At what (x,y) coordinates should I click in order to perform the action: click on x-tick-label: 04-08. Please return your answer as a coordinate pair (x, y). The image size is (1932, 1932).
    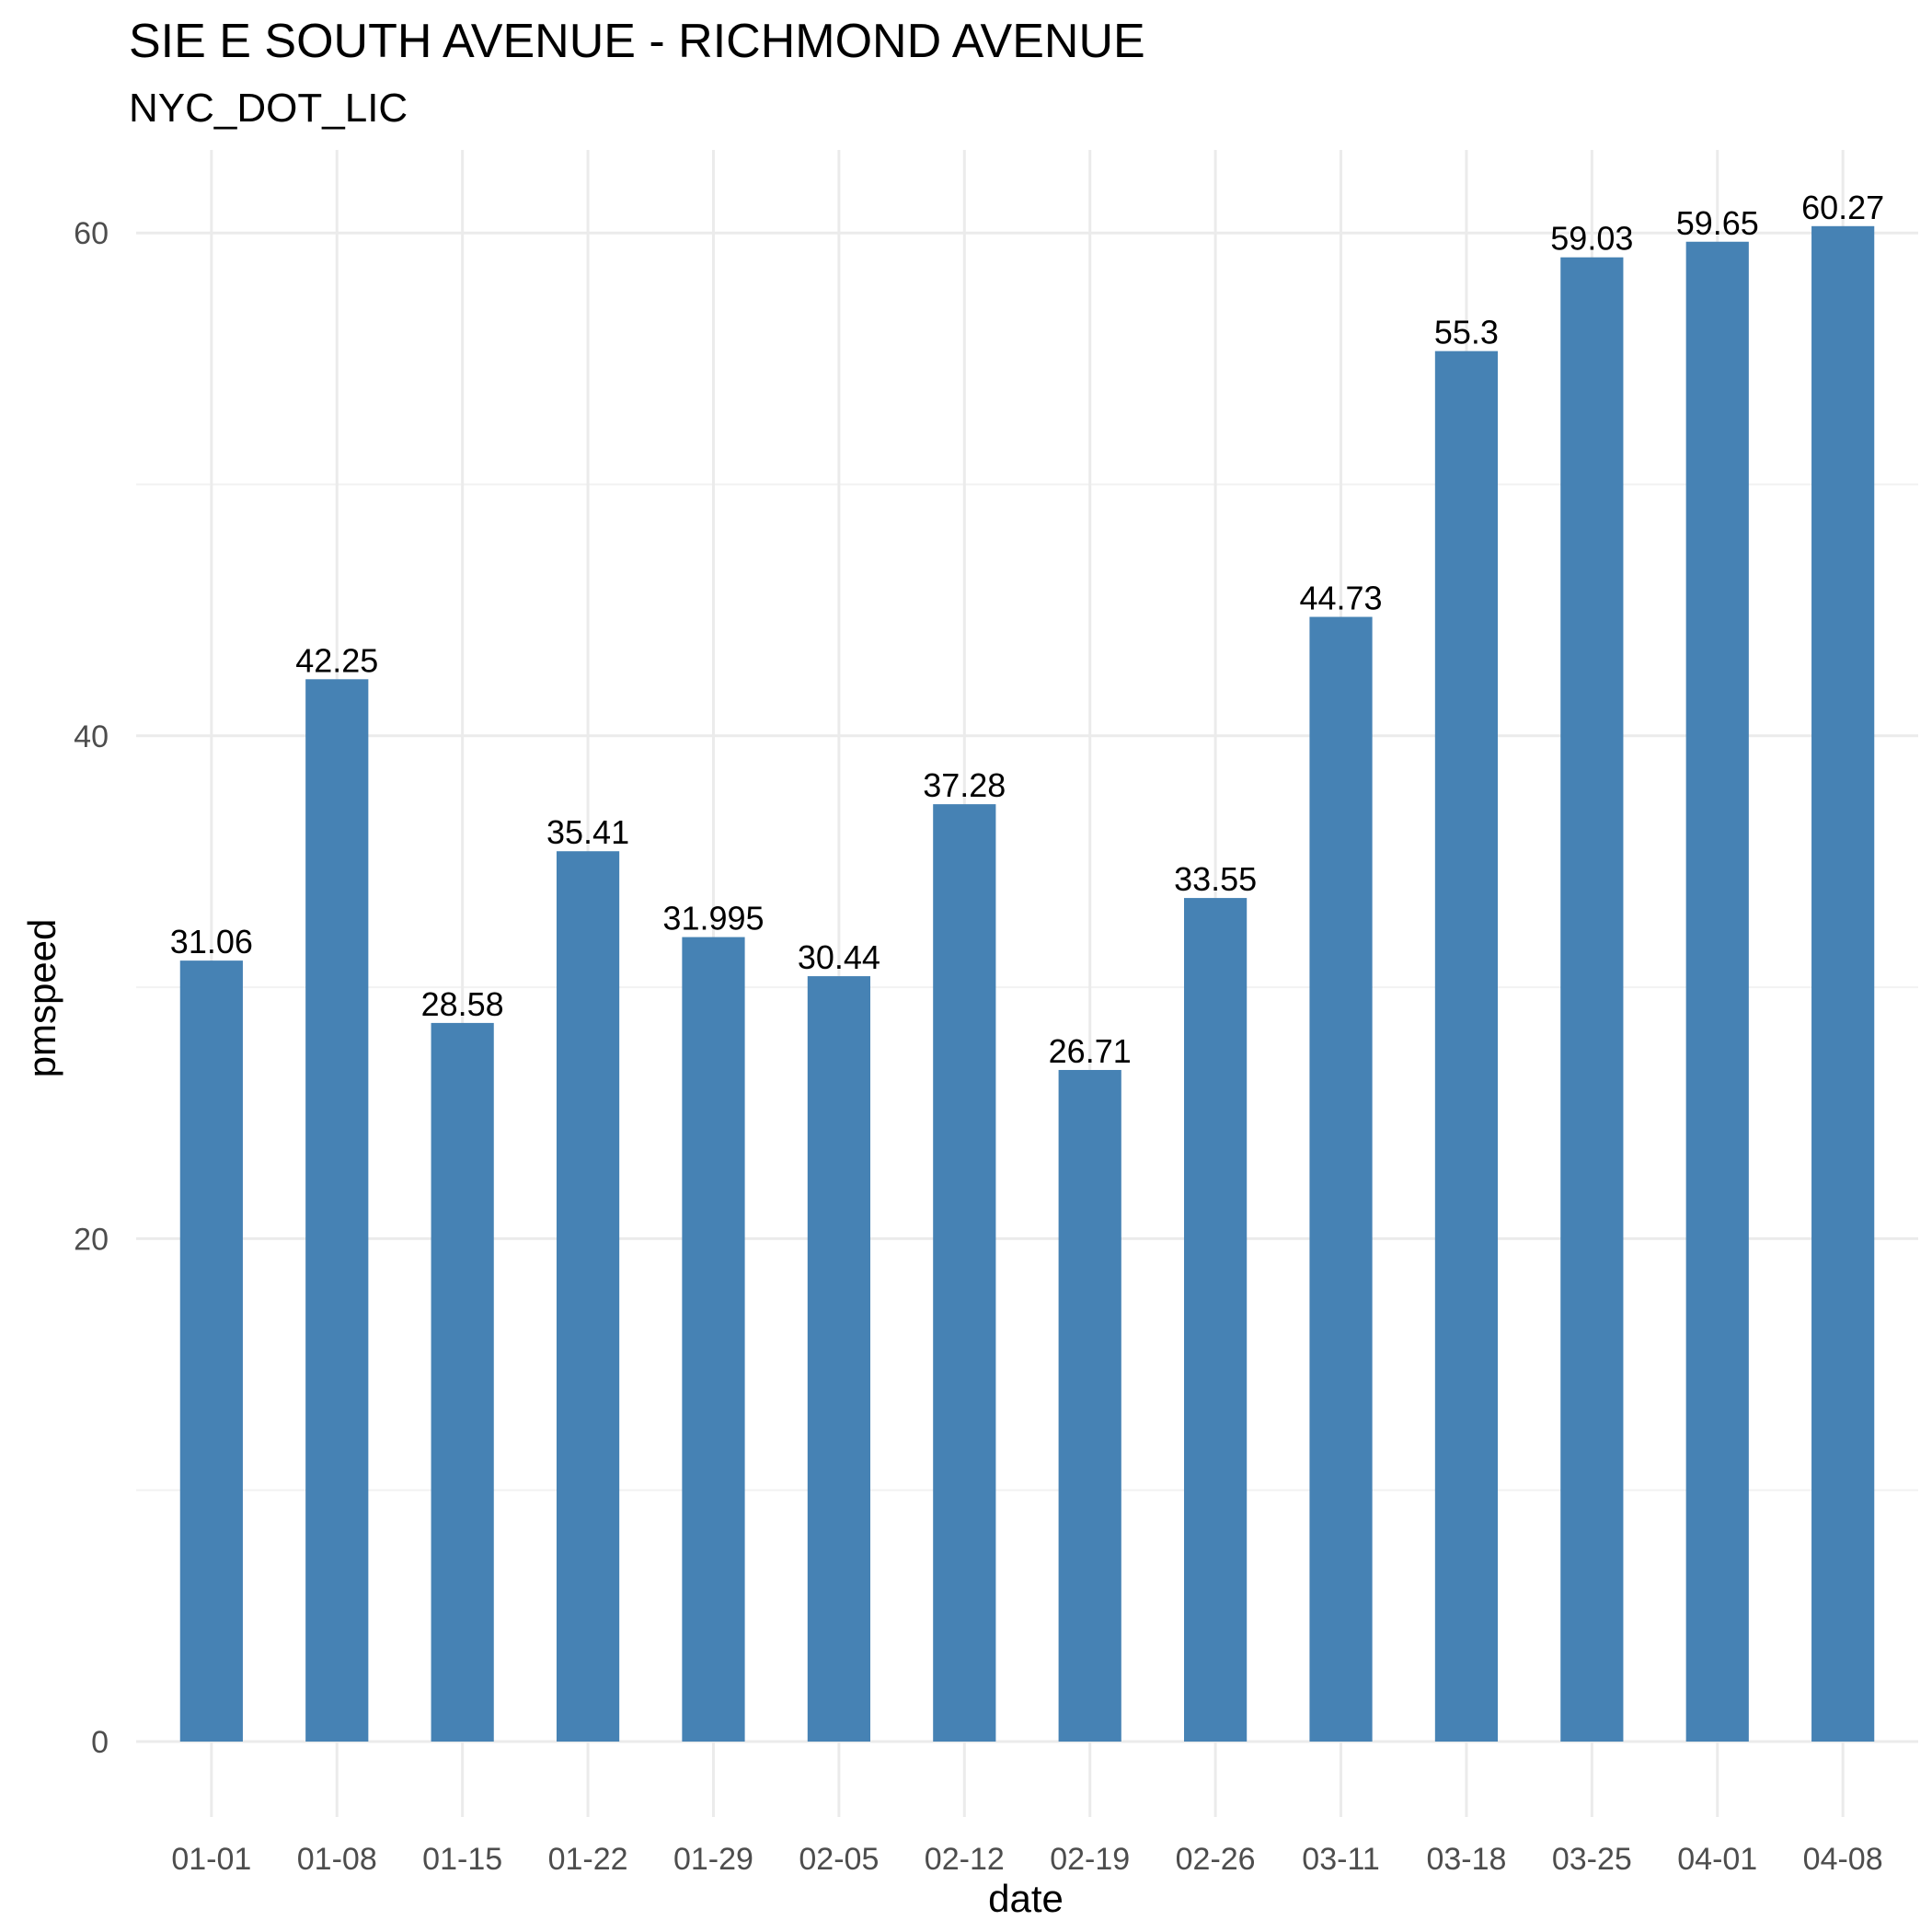
    Looking at the image, I should click on (1843, 1859).